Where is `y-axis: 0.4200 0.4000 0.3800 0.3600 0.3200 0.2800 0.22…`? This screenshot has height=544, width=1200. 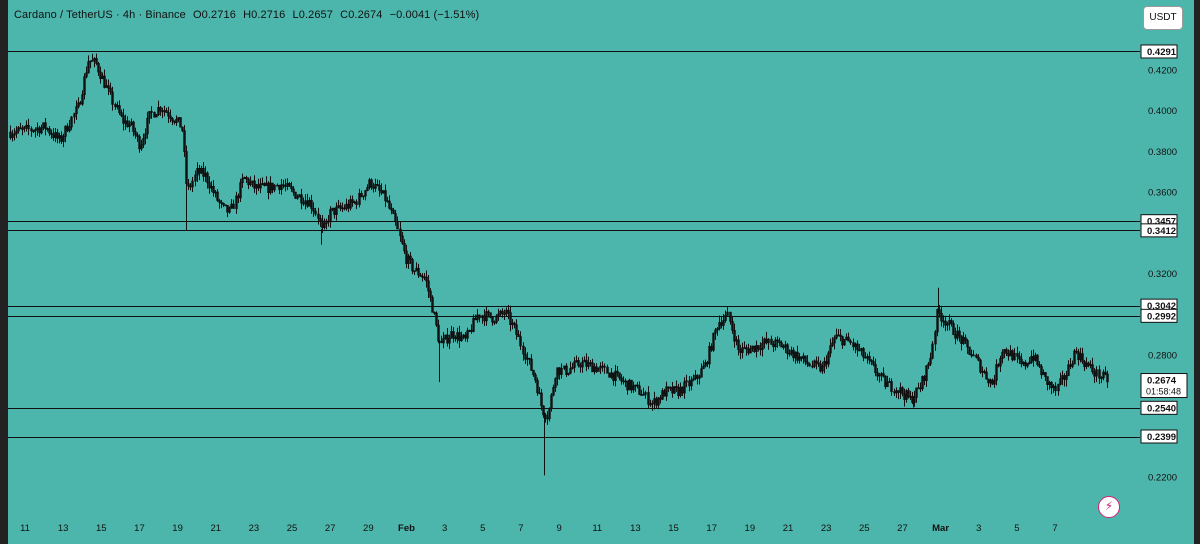
y-axis: 0.4200 0.4000 0.3800 0.3600 0.3200 0.2800 0.22… is located at coordinates (1162, 275).